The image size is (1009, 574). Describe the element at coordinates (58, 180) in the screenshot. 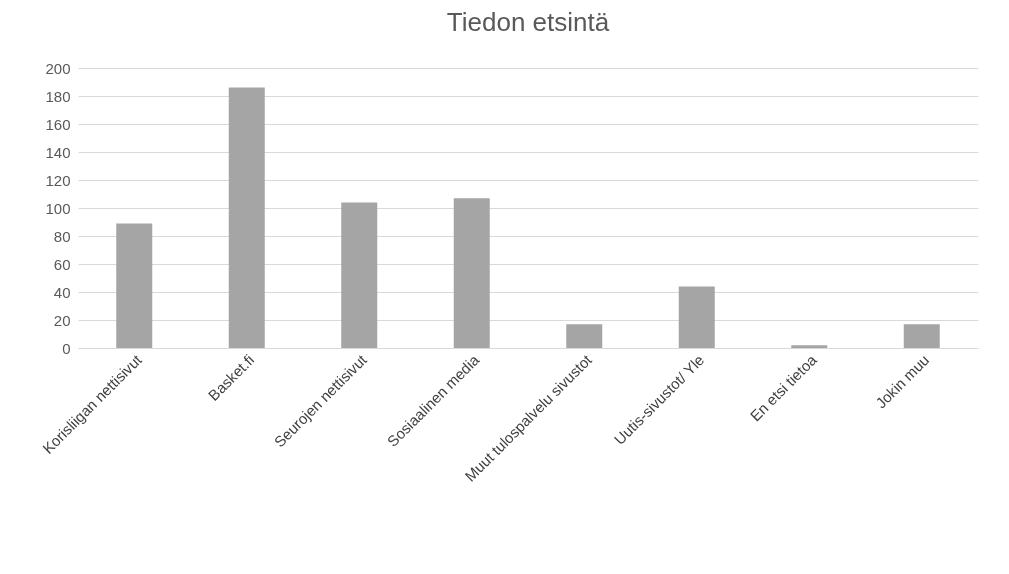

I see `y-tick-label: 120` at that location.